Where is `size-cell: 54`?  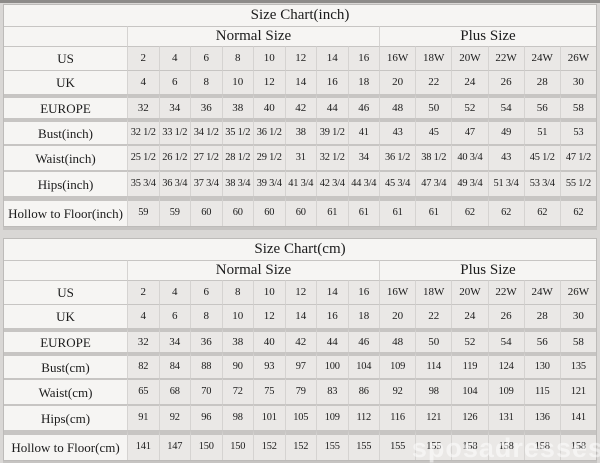 size-cell: 54 is located at coordinates (505, 340).